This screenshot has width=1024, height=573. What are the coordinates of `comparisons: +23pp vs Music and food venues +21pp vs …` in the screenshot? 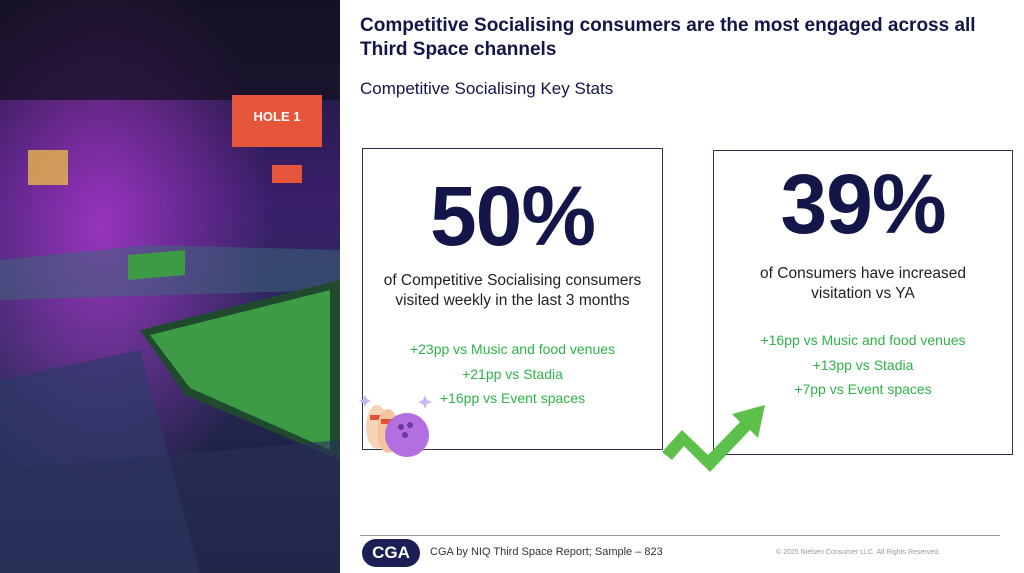 It's located at (512, 374).